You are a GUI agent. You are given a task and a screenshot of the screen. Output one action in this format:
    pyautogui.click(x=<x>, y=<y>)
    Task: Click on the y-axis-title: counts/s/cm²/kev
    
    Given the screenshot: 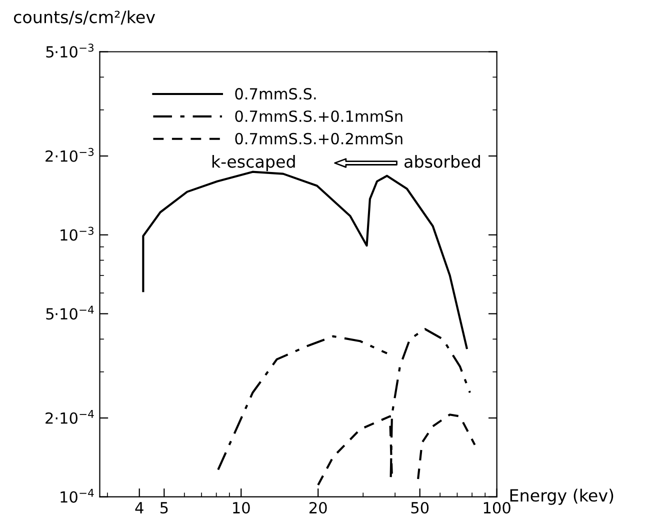 What is the action you would take?
    pyautogui.click(x=85, y=17)
    